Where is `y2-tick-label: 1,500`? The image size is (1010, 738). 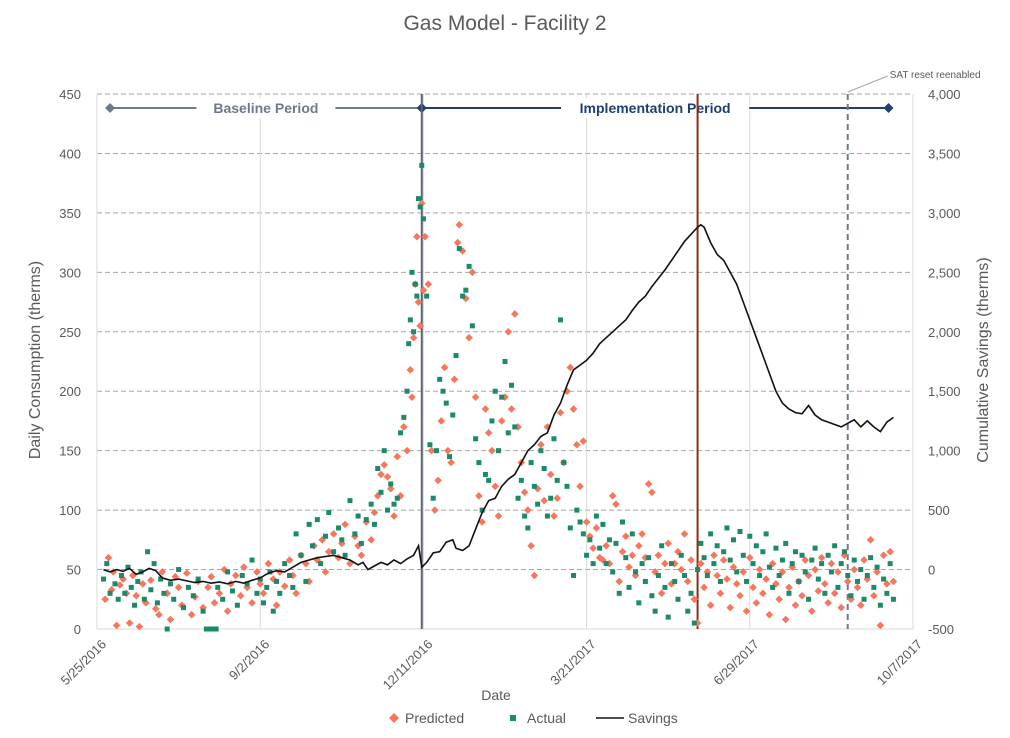
y2-tick-label: 1,500 is located at coordinates (944, 391).